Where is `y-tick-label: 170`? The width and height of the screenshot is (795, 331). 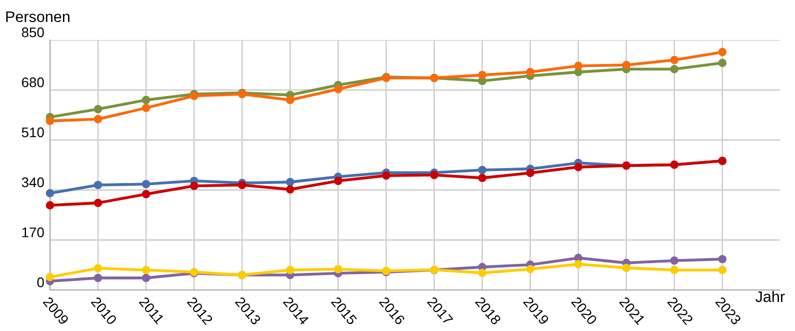
y-tick-label: 170 is located at coordinates (33, 232).